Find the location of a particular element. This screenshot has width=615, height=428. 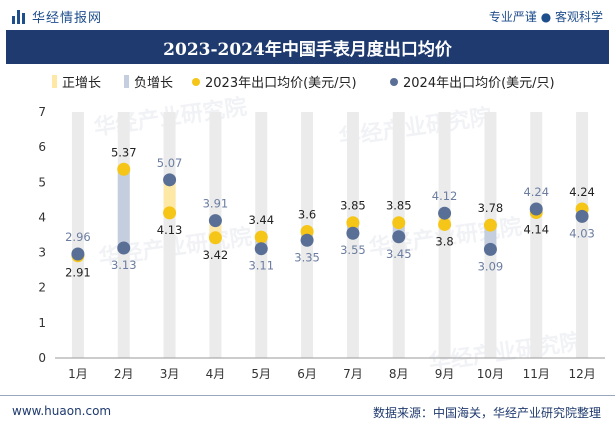

footer: www.huaon.com 数据来源：中国海关，华经产业研究院整理 is located at coordinates (307, 411).